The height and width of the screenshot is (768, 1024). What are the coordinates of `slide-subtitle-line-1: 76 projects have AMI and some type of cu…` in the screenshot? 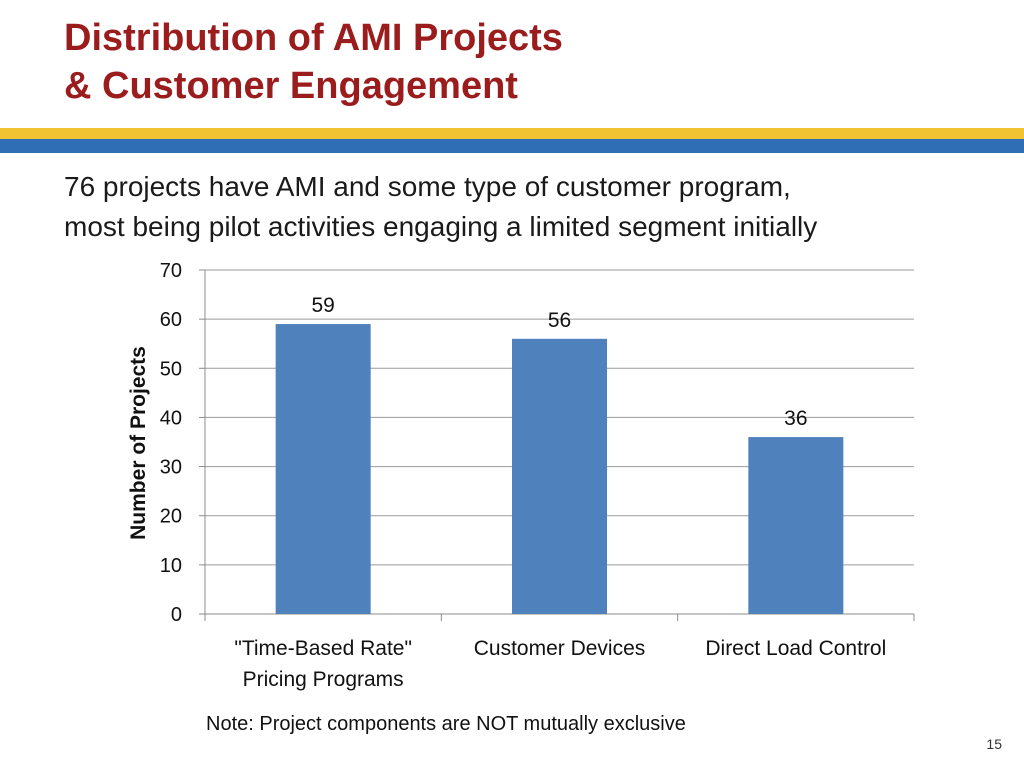 It's located at (427, 186).